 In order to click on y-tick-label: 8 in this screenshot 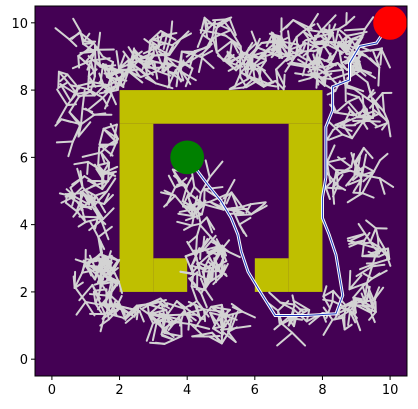, I will do `click(24, 91)`.